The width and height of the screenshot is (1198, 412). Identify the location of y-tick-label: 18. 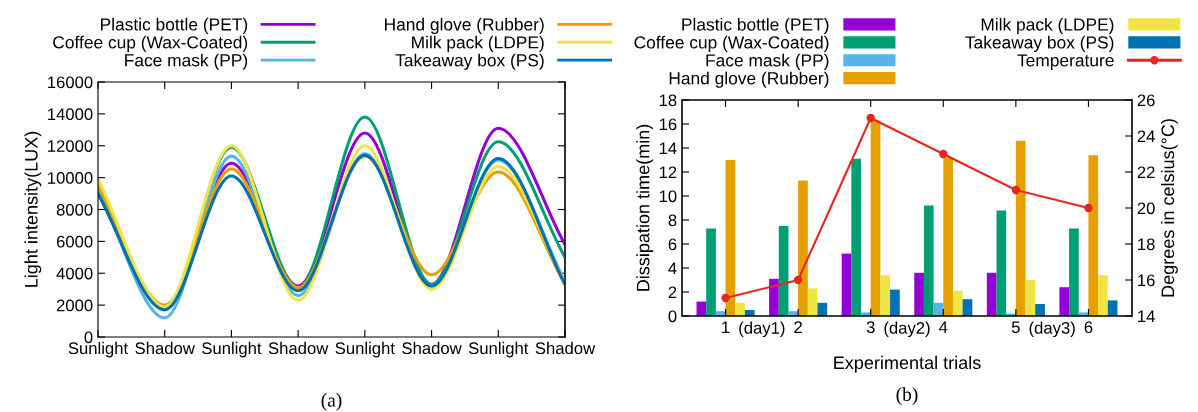
(668, 100).